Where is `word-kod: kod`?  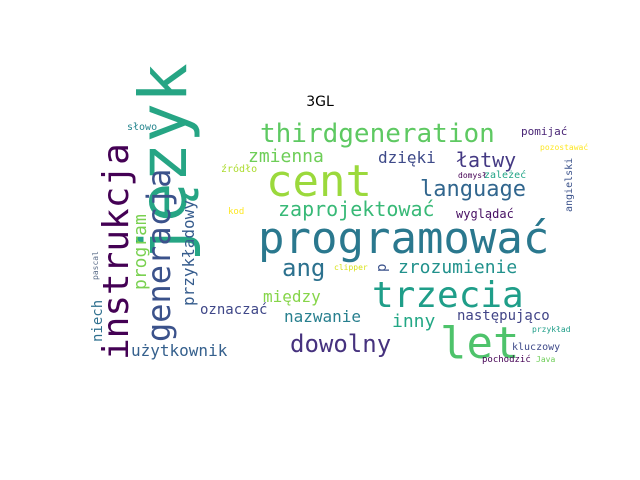
word-kod: kod is located at coordinates (236, 212).